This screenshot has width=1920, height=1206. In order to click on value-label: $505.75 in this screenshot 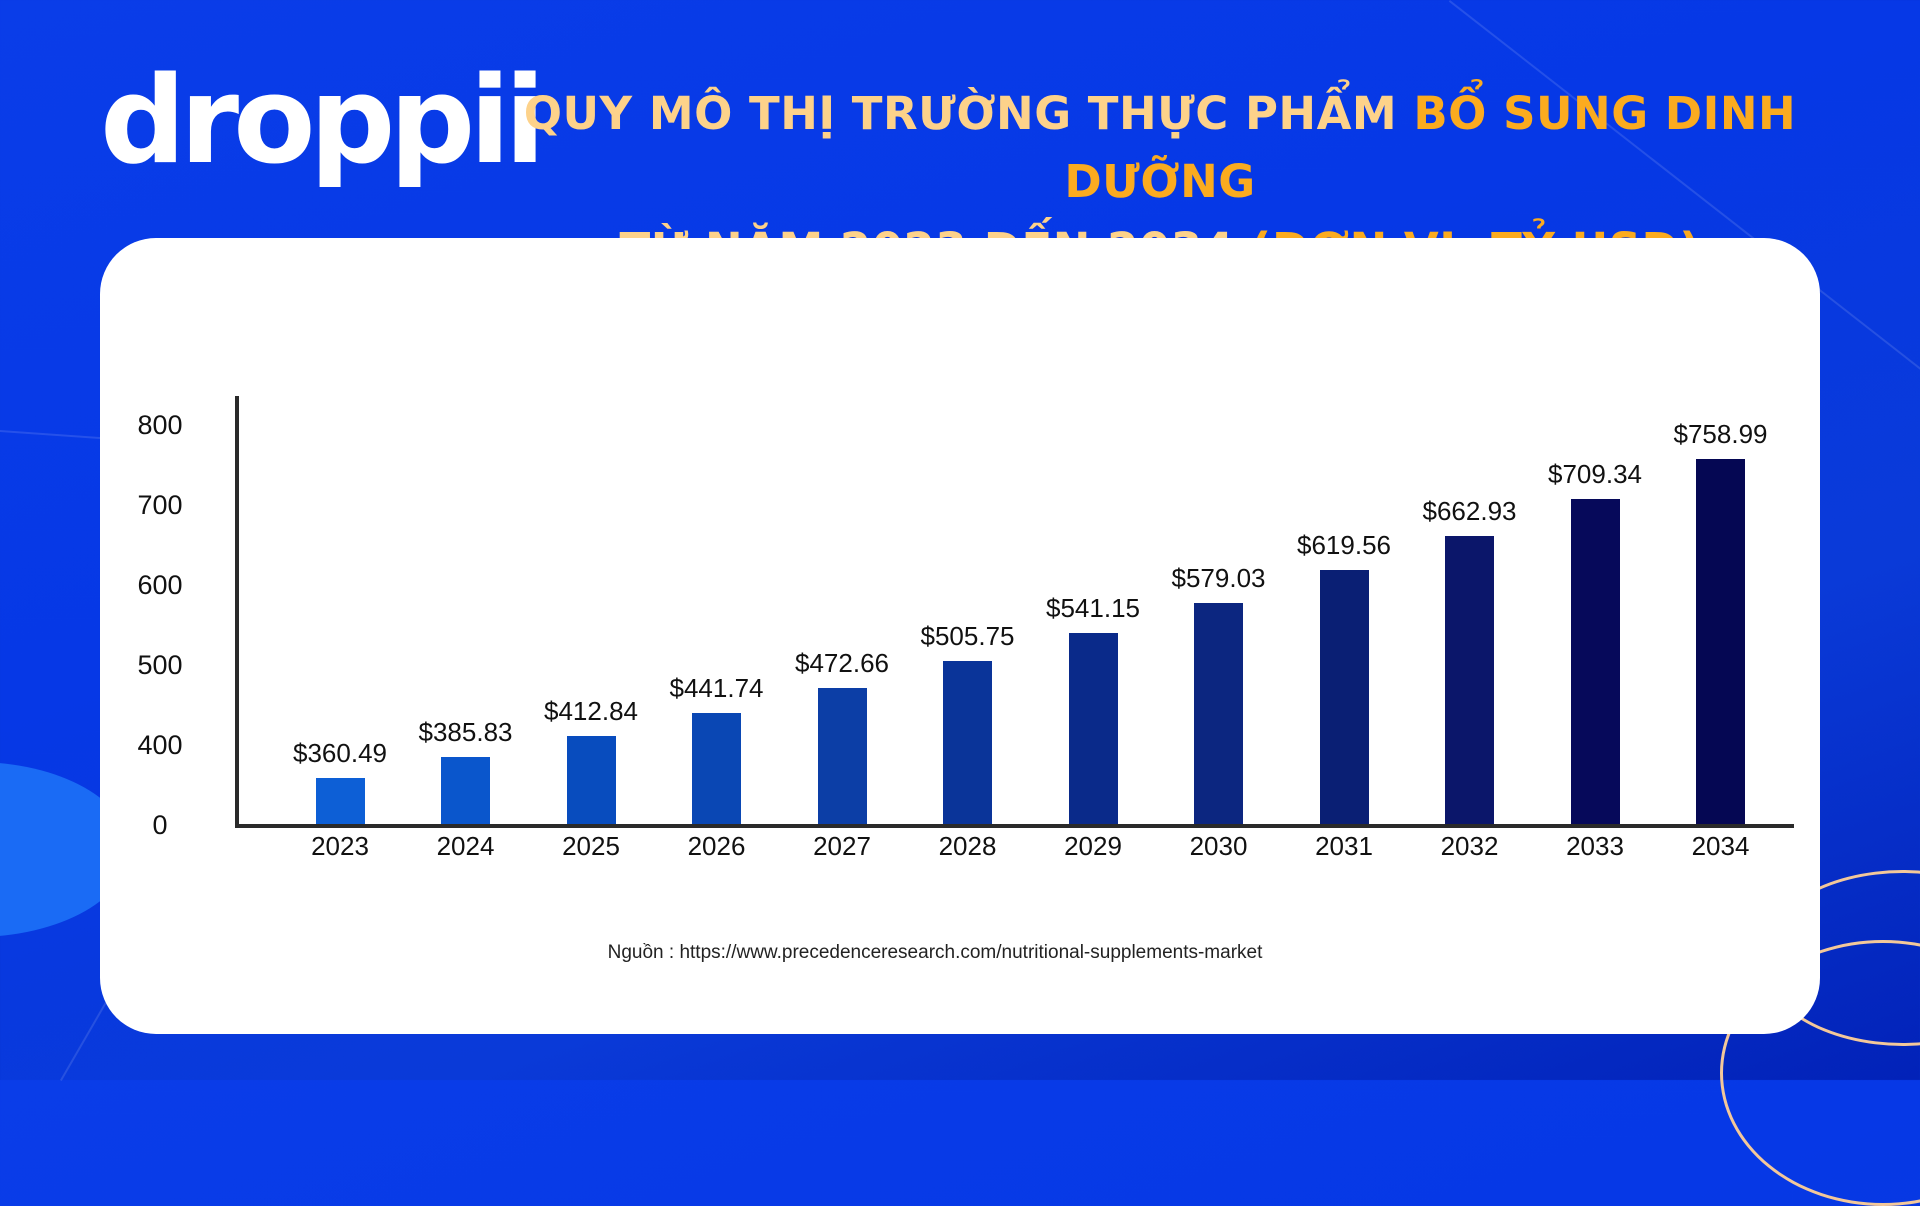, I will do `click(967, 636)`.